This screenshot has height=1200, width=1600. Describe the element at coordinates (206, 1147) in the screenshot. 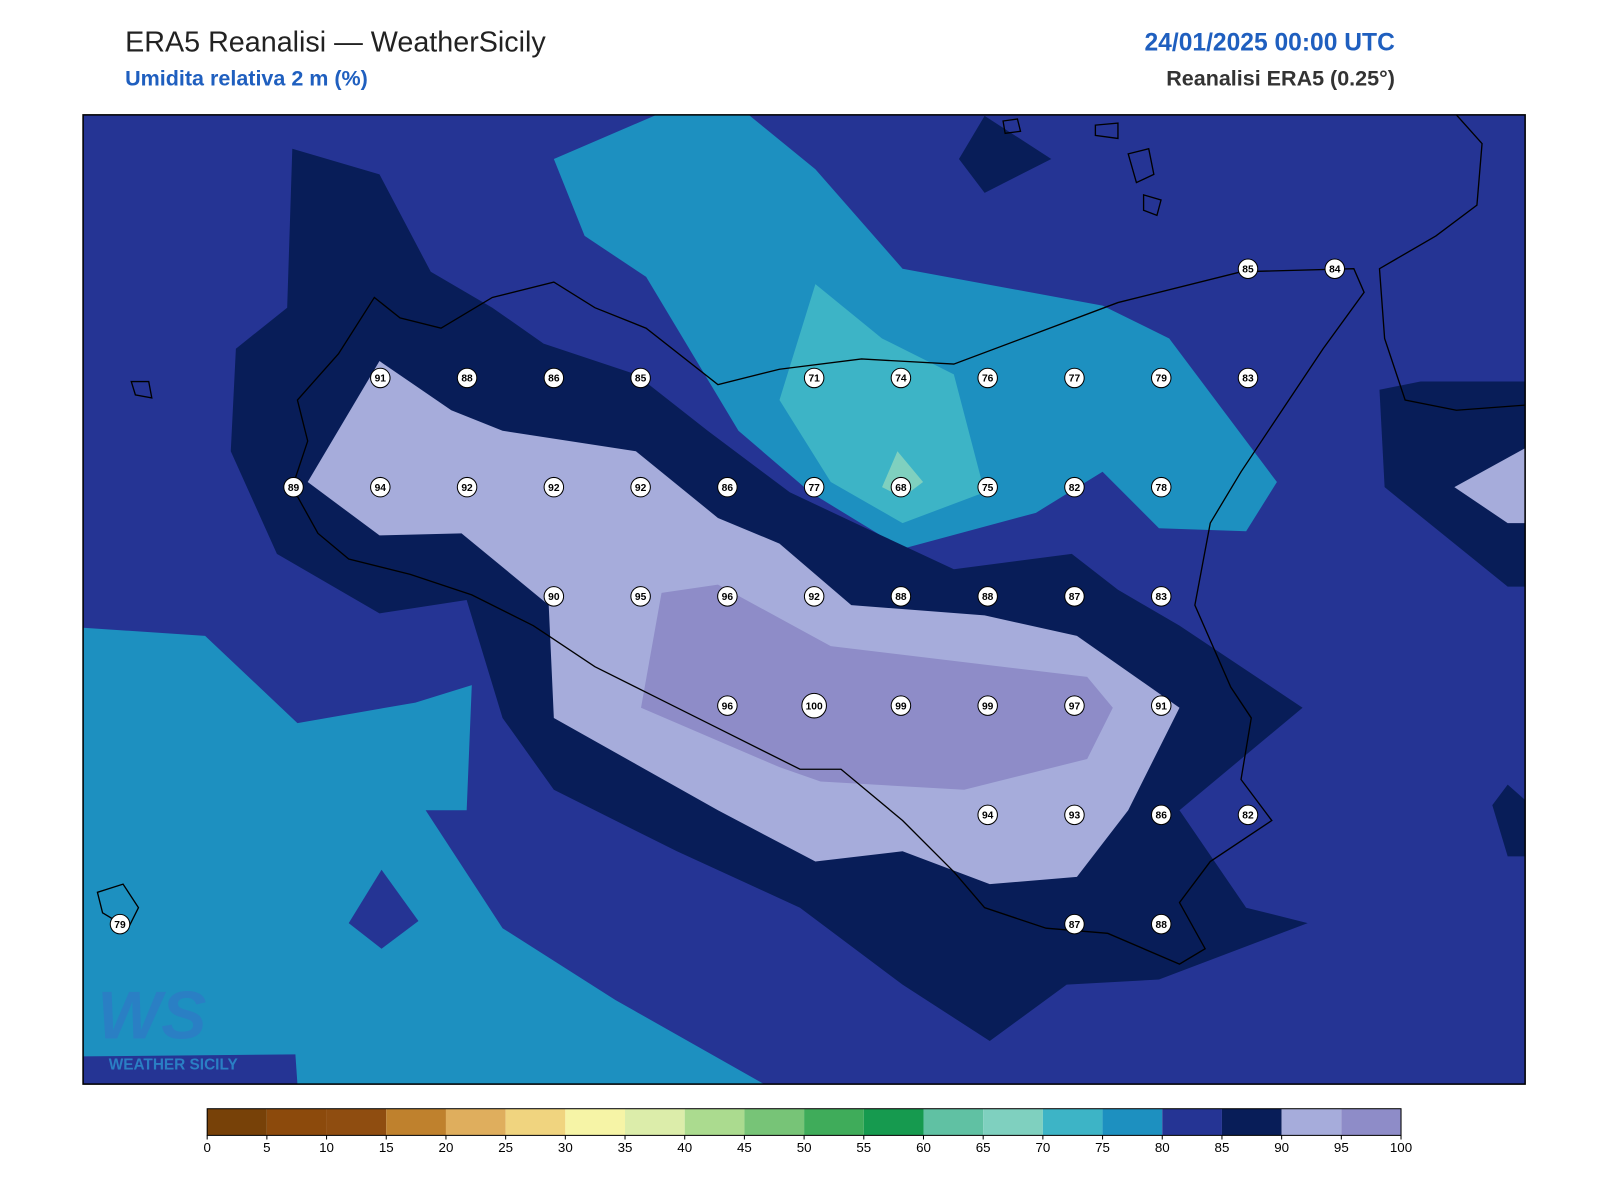

I see `colorbar-tick-label: 0` at that location.